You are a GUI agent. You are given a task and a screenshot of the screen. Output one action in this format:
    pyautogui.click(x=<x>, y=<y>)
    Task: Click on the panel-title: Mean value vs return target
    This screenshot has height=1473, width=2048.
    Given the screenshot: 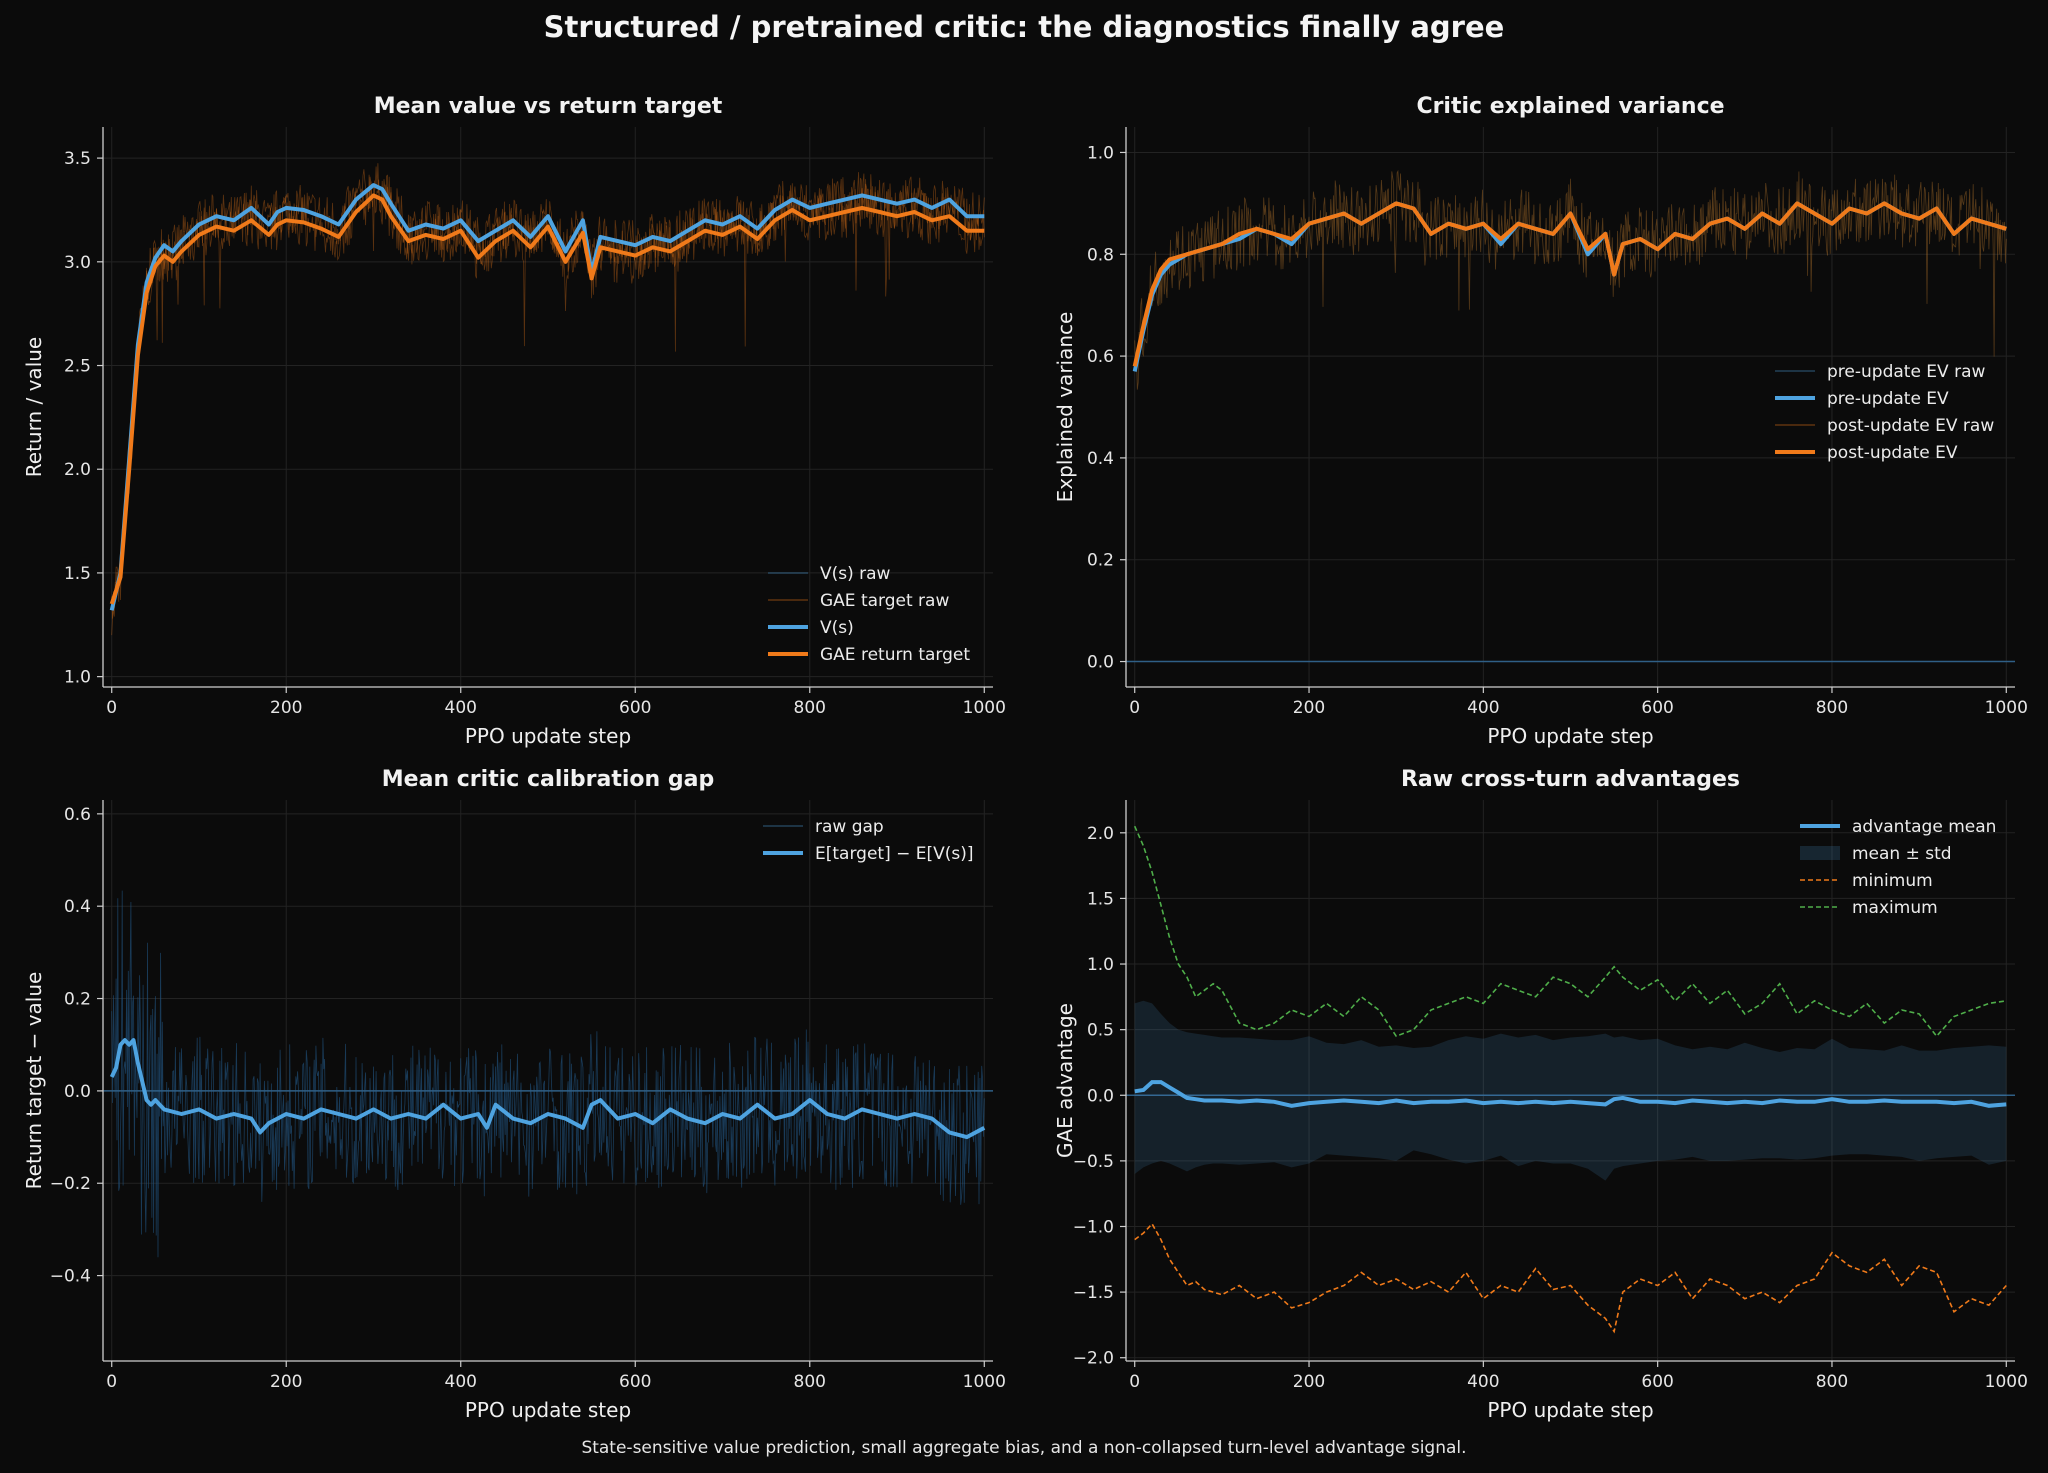 What is the action you would take?
    pyautogui.click(x=548, y=106)
    